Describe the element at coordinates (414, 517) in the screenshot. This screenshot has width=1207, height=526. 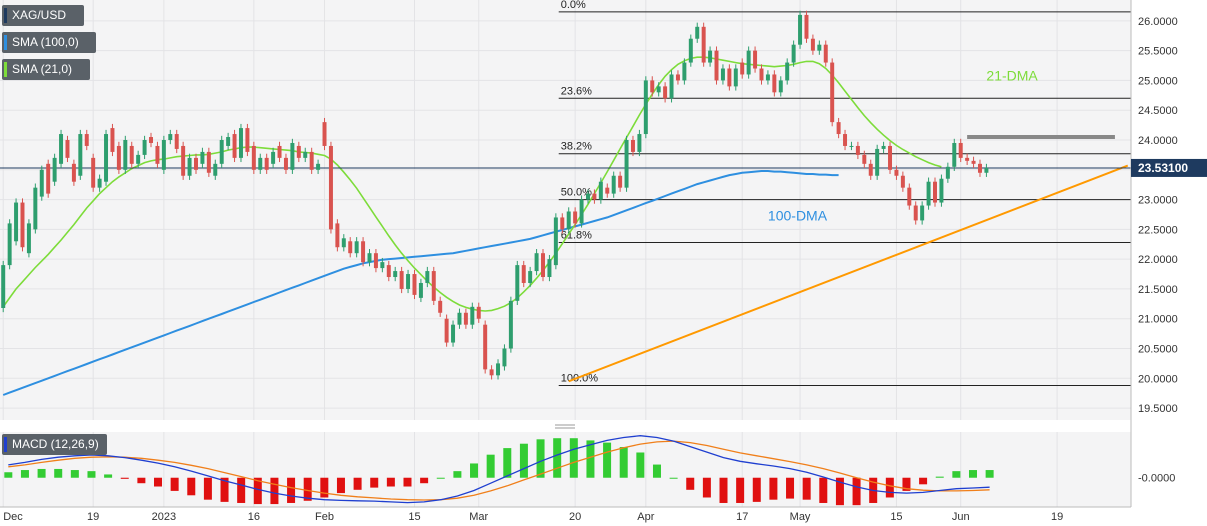
I see `x-tick-5: 15` at that location.